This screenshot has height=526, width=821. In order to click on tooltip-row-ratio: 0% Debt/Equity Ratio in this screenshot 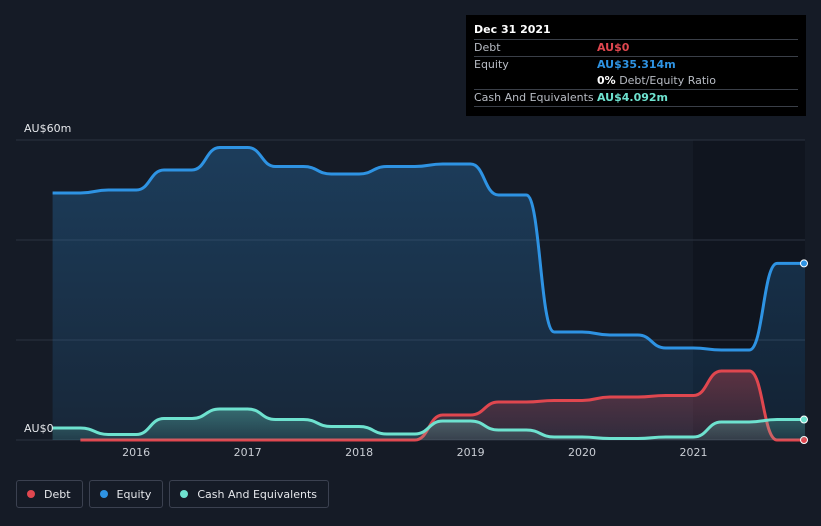, I will do `click(636, 81)`.